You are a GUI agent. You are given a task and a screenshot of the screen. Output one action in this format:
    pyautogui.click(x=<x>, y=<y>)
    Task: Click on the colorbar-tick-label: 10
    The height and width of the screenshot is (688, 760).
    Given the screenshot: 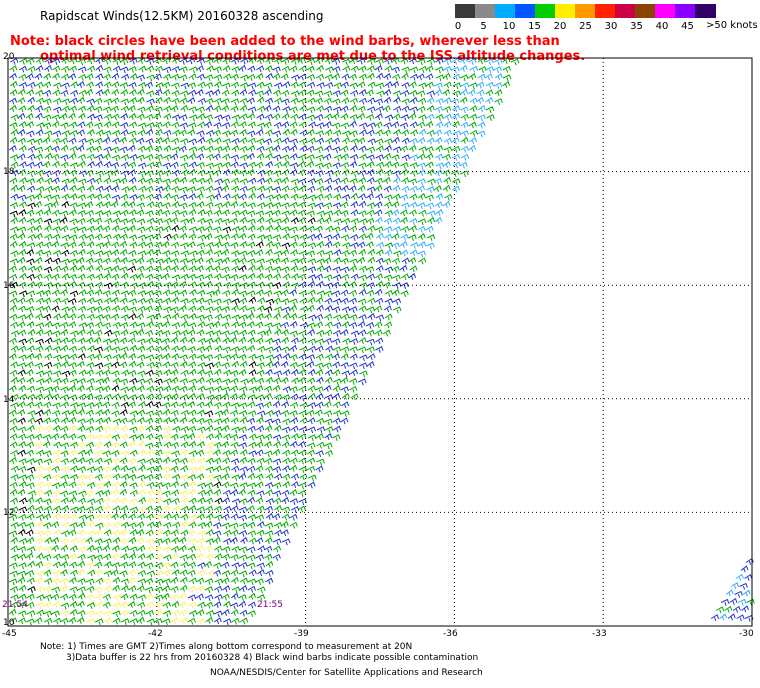 What is the action you would take?
    pyautogui.click(x=509, y=26)
    